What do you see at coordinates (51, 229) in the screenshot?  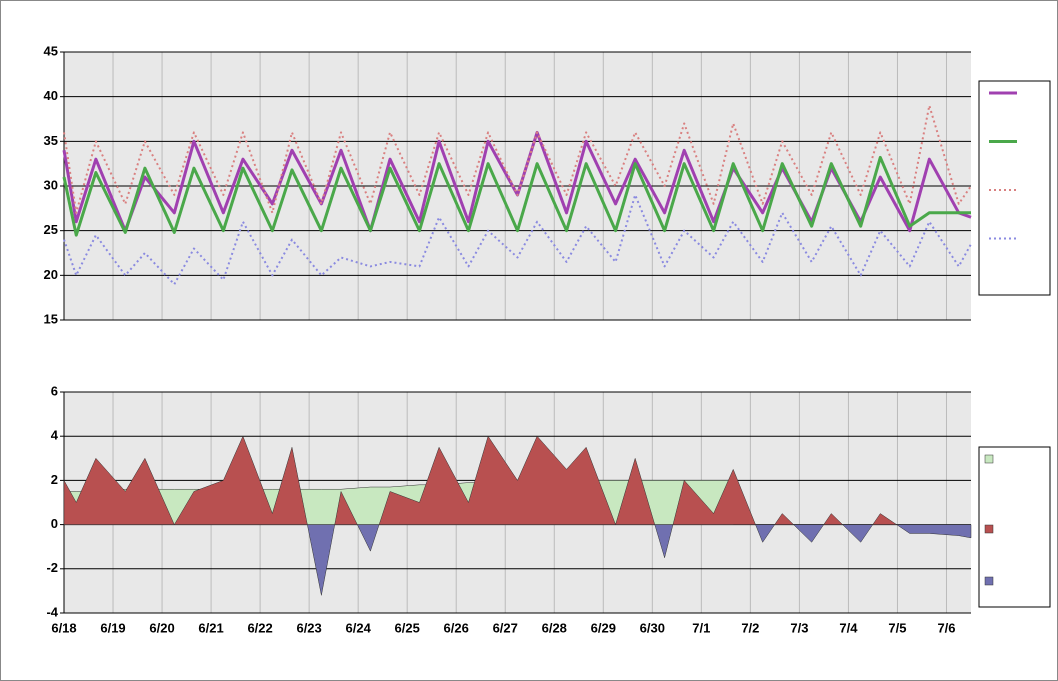 I see `y-tick-label: 25` at bounding box center [51, 229].